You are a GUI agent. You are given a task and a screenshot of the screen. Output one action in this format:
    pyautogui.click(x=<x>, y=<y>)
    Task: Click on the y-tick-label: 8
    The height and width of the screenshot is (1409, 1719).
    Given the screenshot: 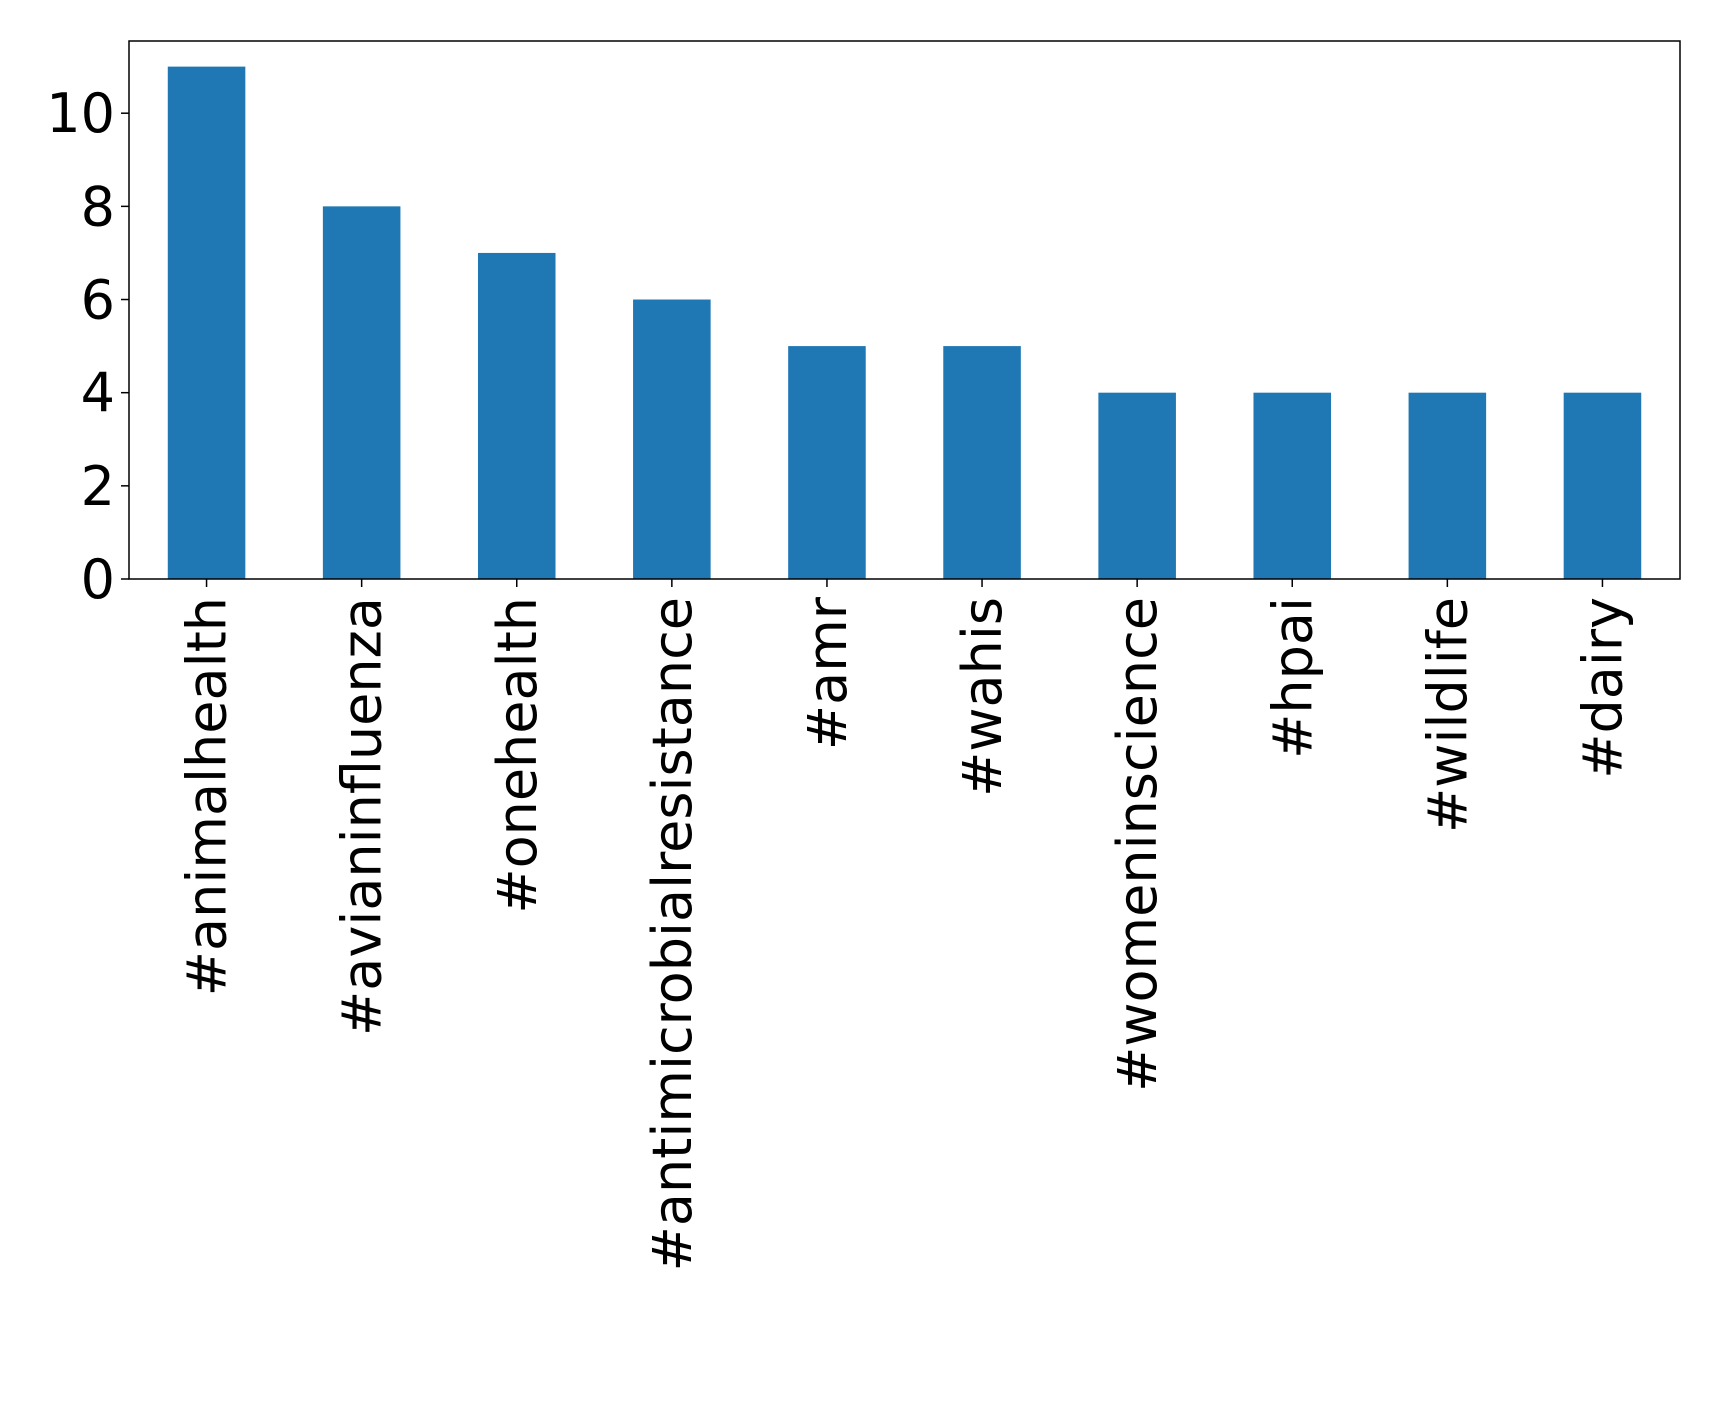 What is the action you would take?
    pyautogui.click(x=98, y=206)
    